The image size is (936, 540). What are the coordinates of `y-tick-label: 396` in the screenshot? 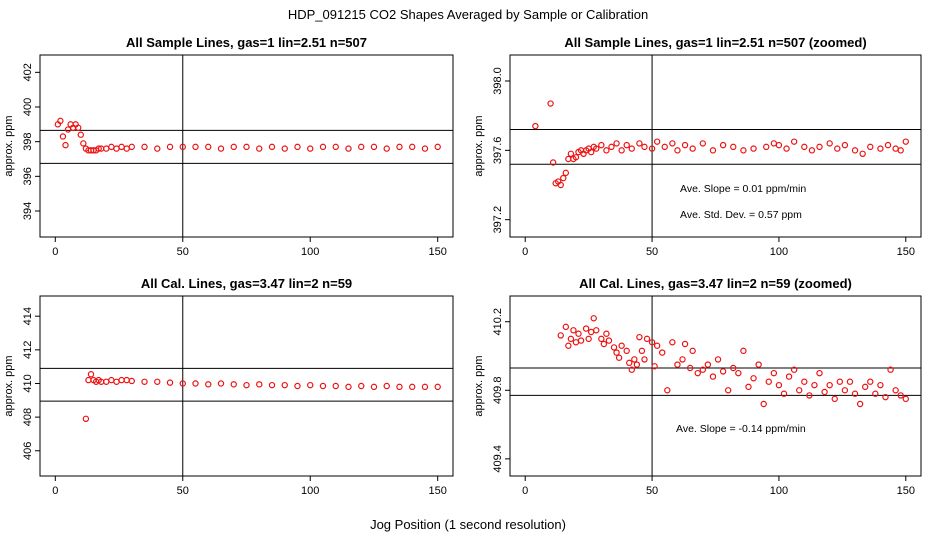 It's located at (28, 176).